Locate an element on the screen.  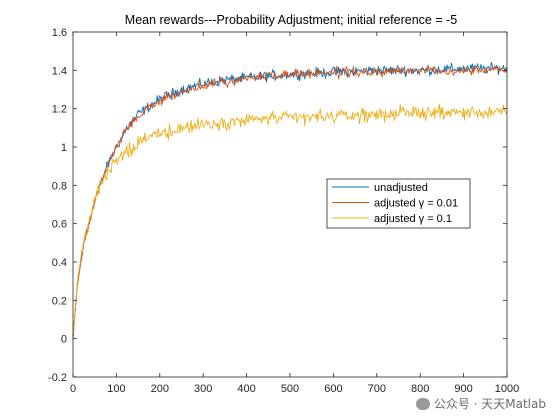
x-tick-label: 400 is located at coordinates (246, 389).